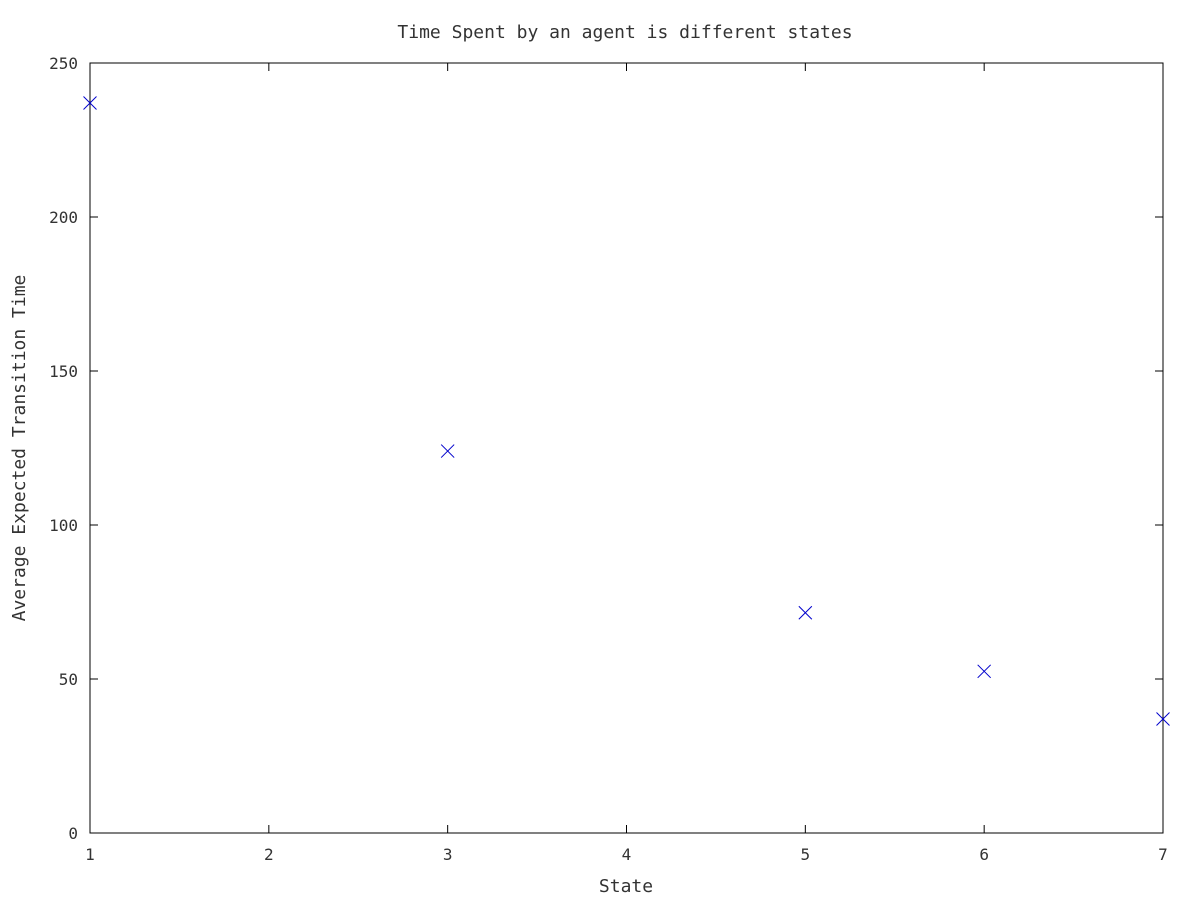 This screenshot has height=900, width=1200. What do you see at coordinates (806, 854) in the screenshot?
I see `x-tick-label: 5` at bounding box center [806, 854].